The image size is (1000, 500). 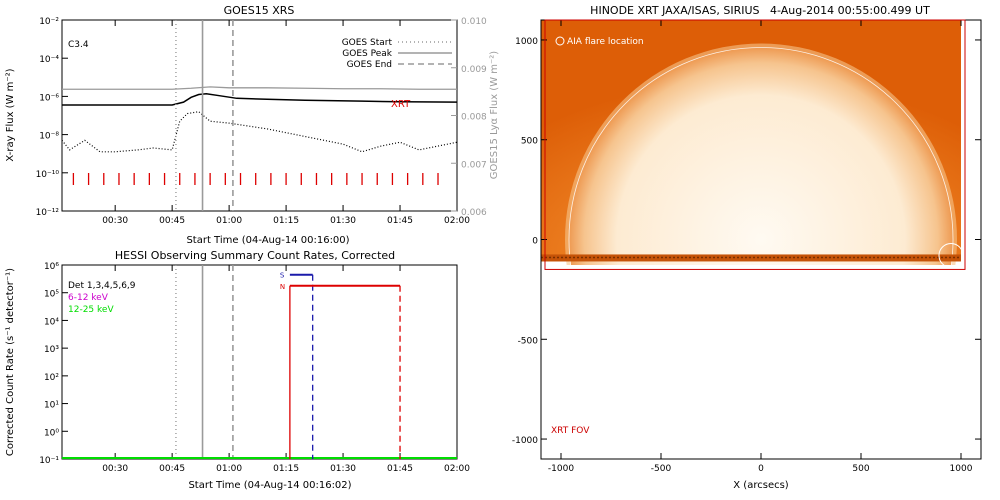 I want to click on goes-y2-tick-label: 0.010, so click(x=474, y=22).